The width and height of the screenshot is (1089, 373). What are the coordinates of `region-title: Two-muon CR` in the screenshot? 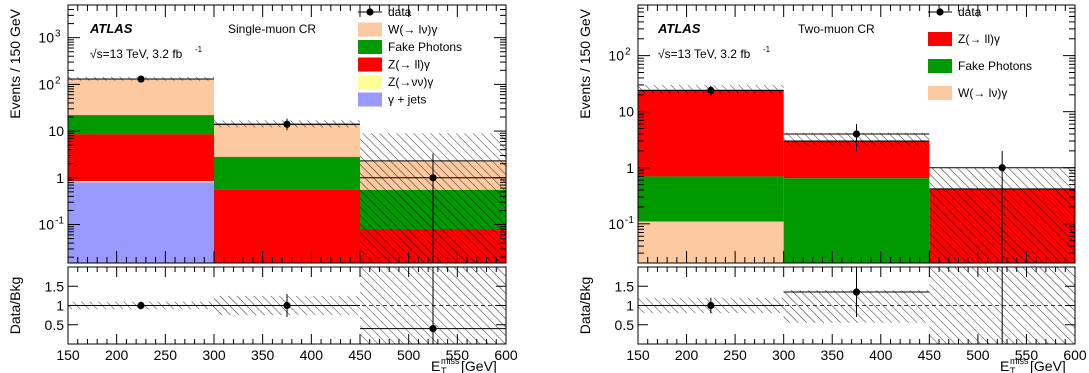 It's located at (836, 29).